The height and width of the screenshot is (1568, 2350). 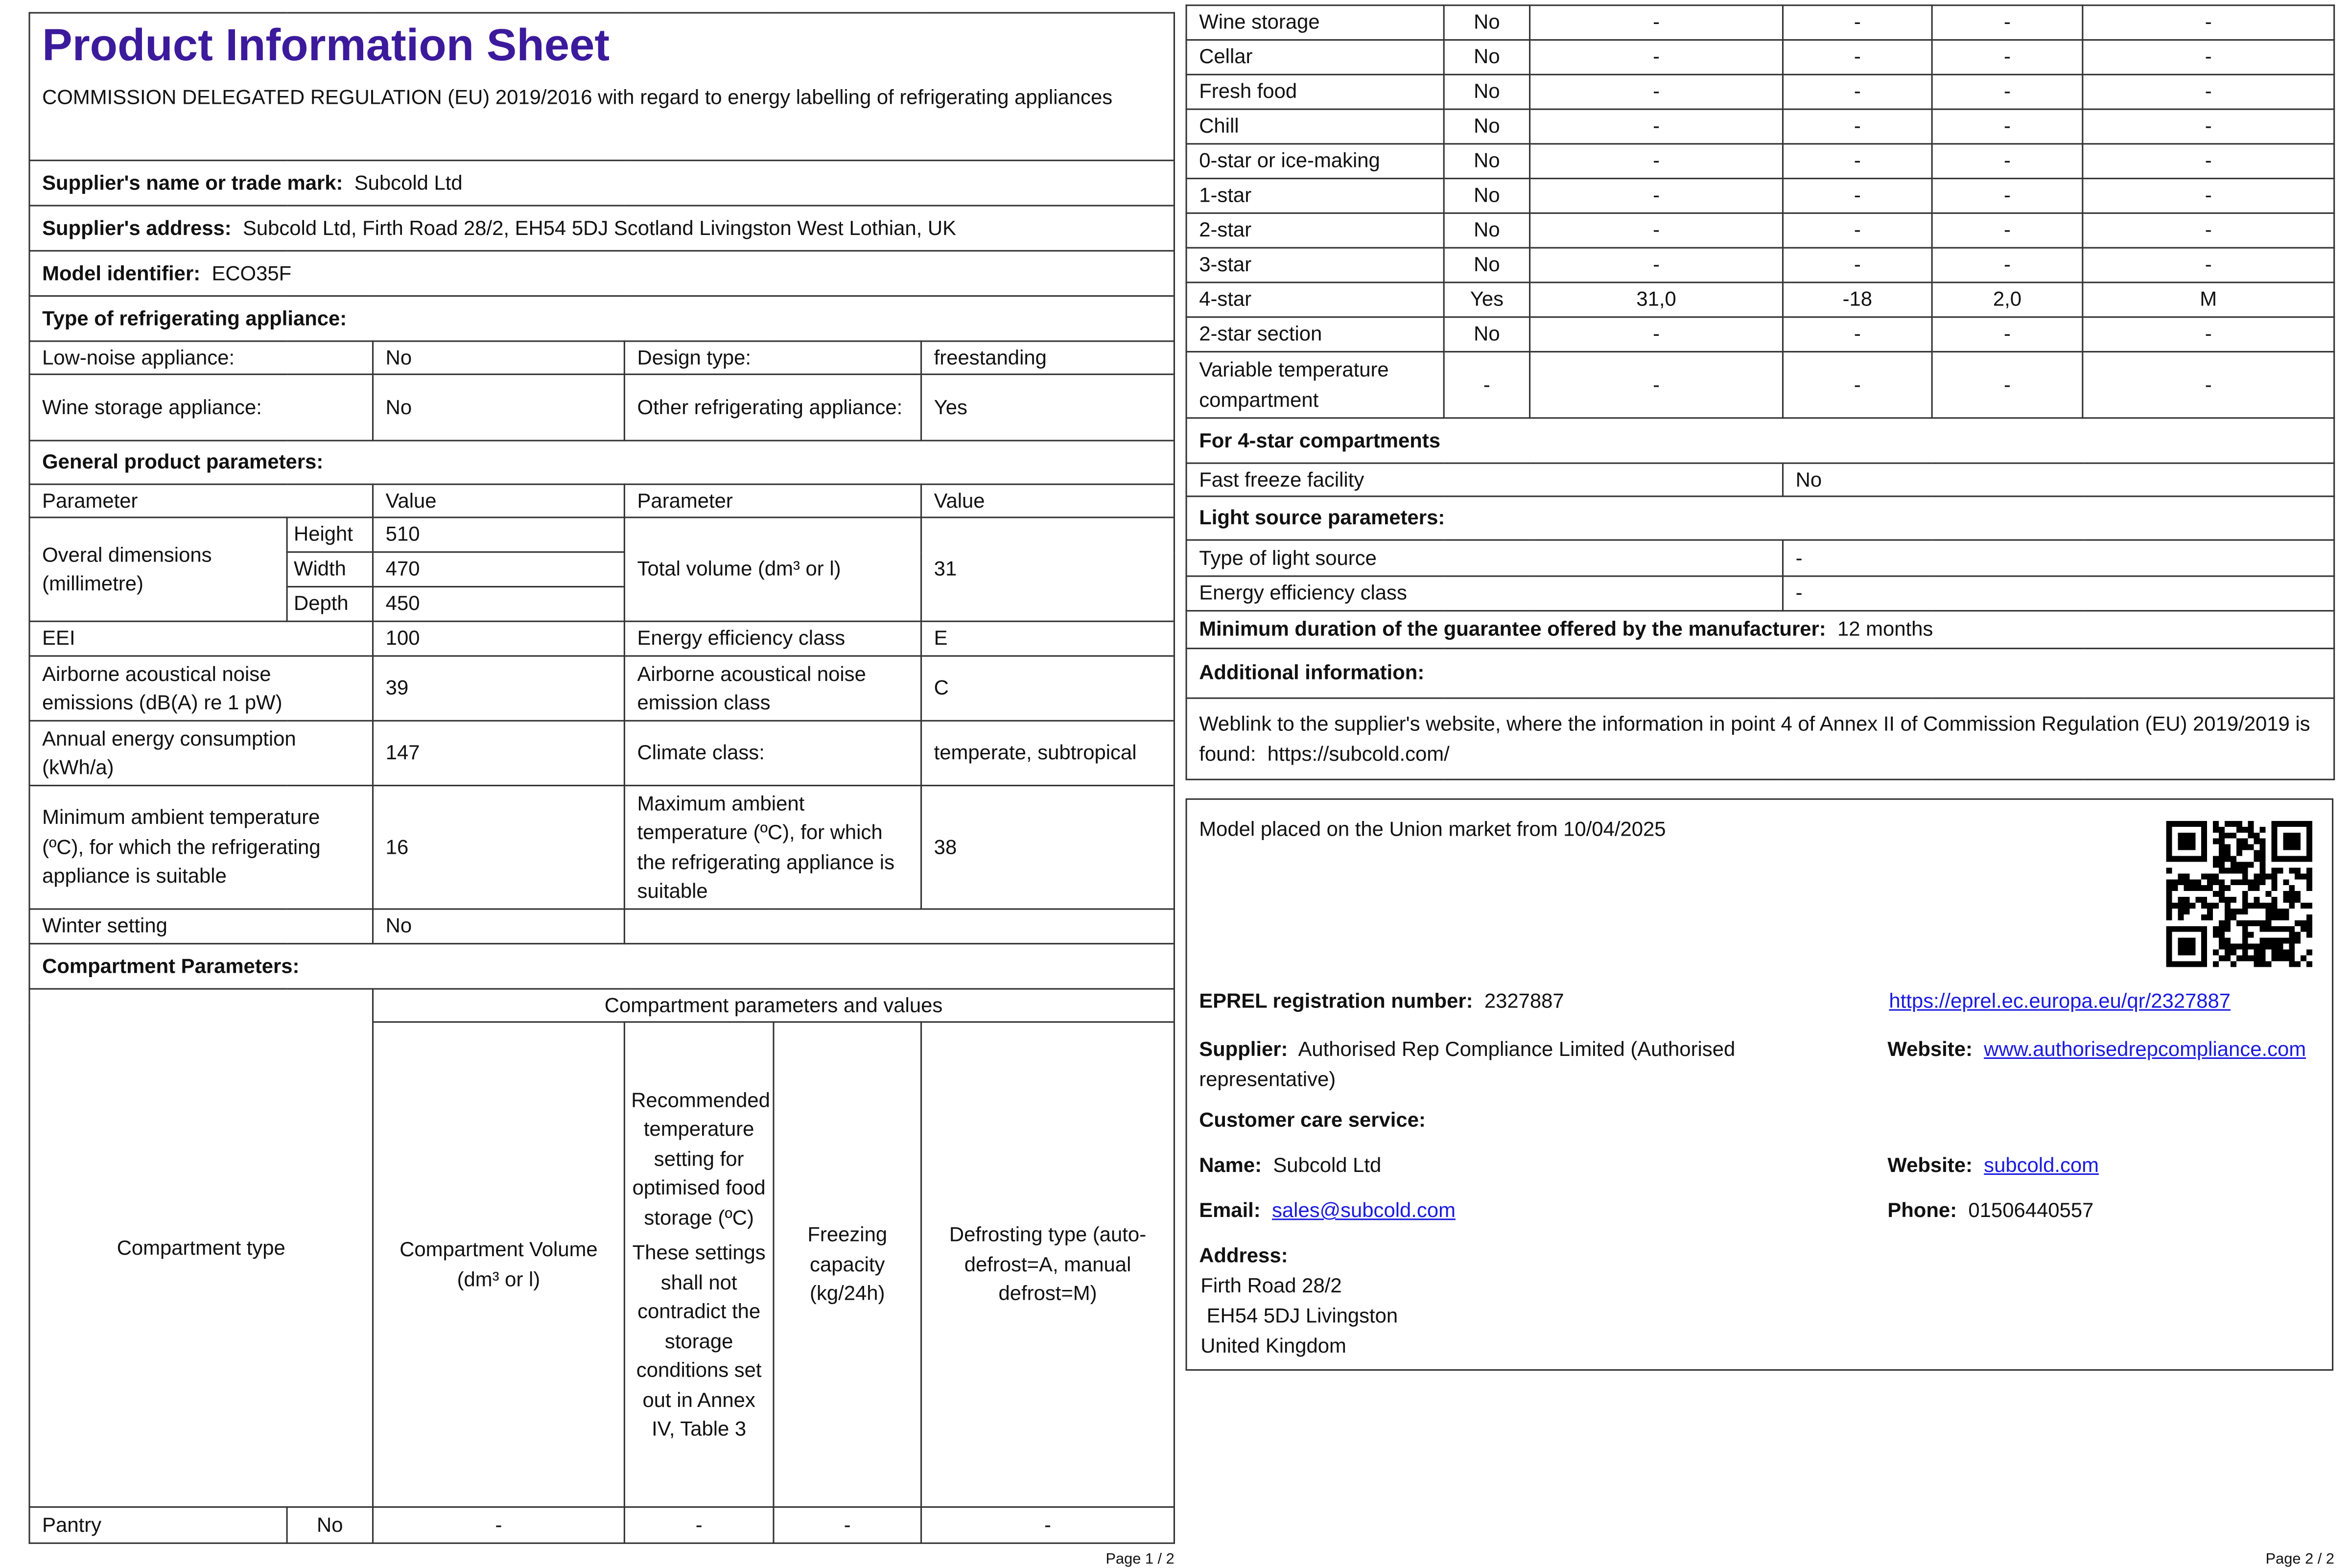 I want to click on compartment-present: -, so click(x=1487, y=385).